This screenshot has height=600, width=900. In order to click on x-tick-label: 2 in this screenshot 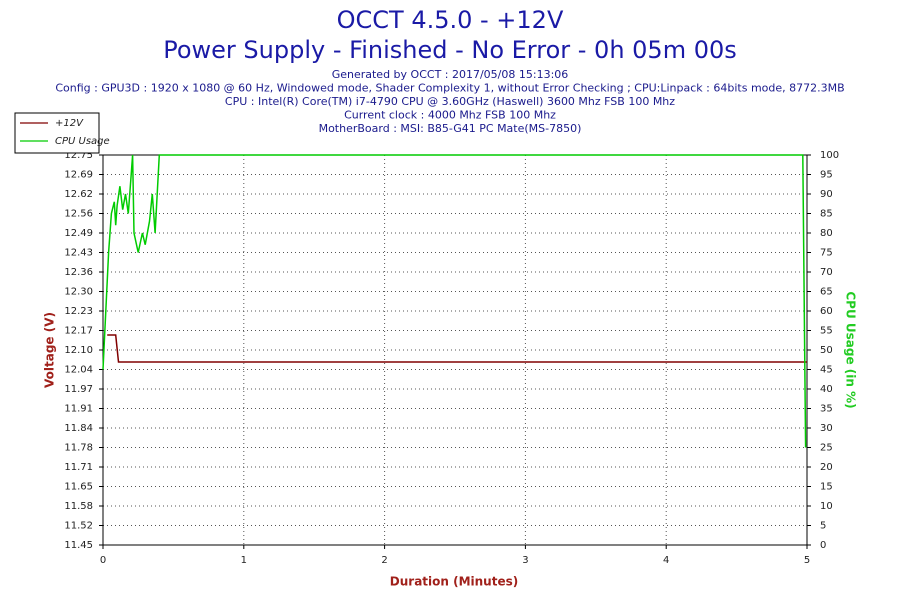, I will do `click(384, 560)`.